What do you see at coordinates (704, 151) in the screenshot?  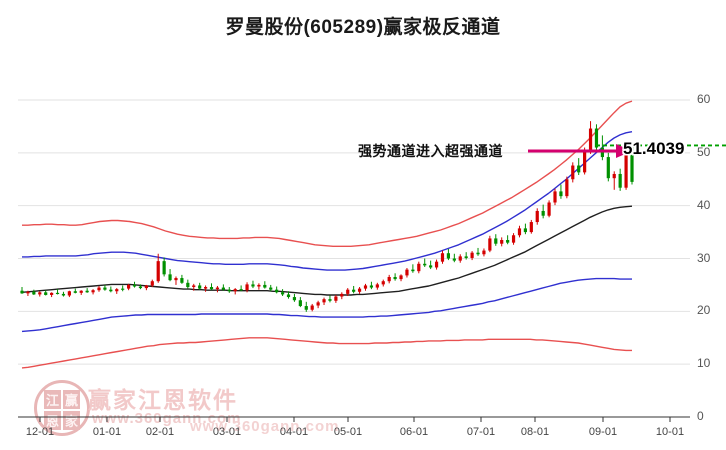 I see `y-axis-tick-label: 50` at bounding box center [704, 151].